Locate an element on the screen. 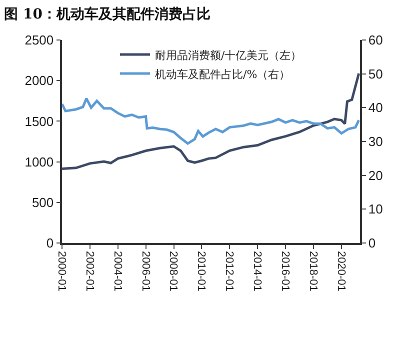 The height and width of the screenshot is (341, 408). y2-tick-label: 30 is located at coordinates (375, 142).